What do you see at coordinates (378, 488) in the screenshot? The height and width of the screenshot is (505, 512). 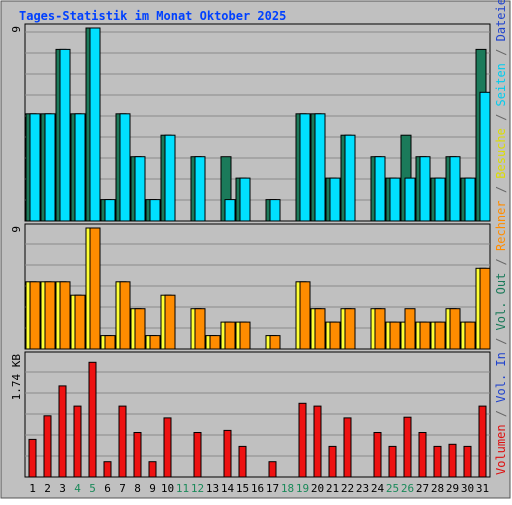 I see `x-tick-label-24: 24` at bounding box center [378, 488].